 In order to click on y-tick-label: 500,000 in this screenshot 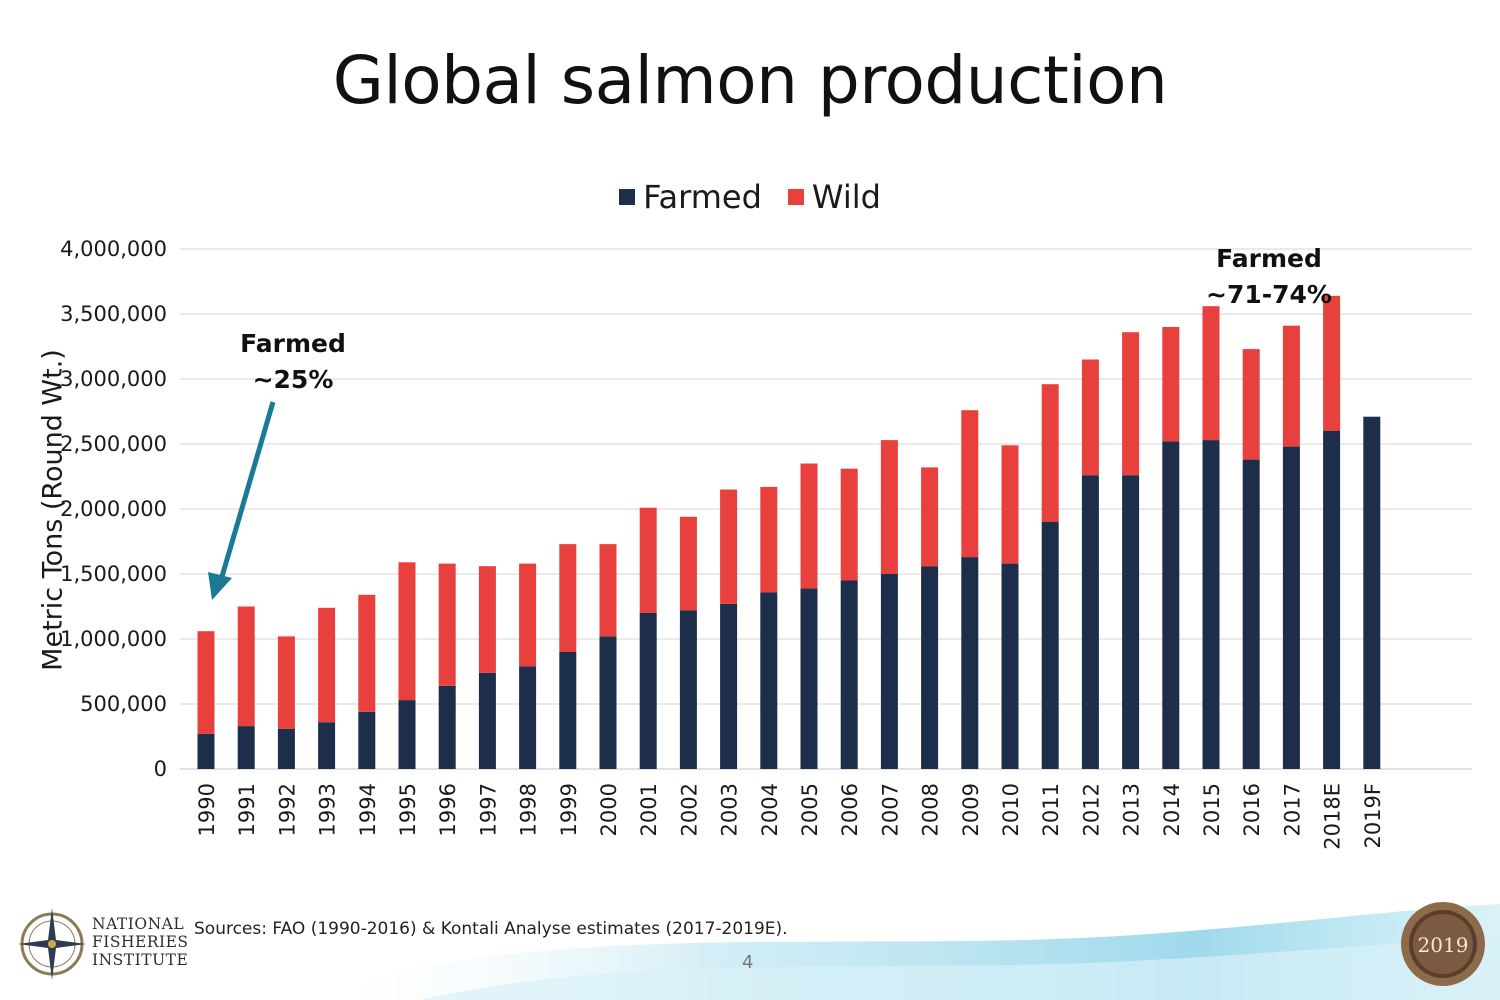, I will do `click(123, 704)`.